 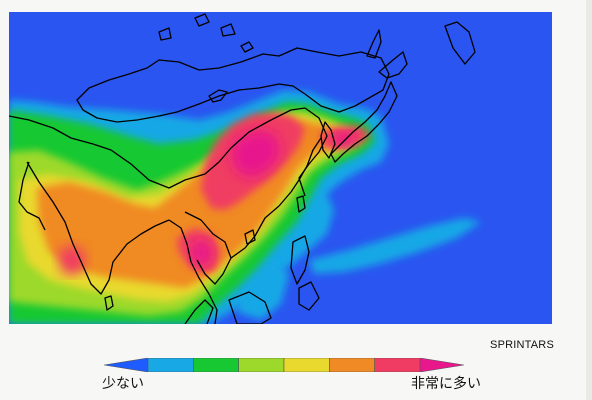 I want to click on color-scale-legend, so click(x=284, y=365).